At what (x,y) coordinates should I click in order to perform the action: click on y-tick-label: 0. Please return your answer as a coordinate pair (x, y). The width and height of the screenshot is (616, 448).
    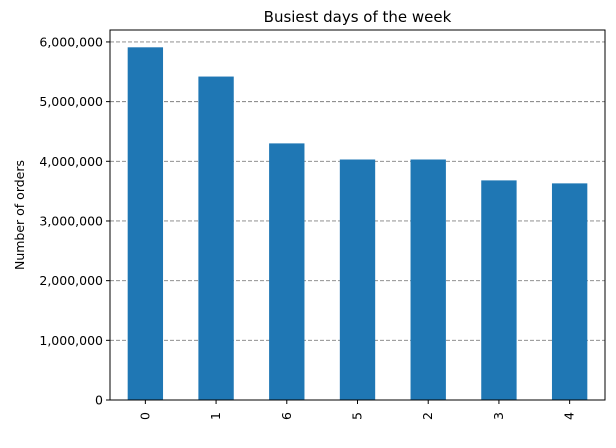
    Looking at the image, I should click on (99, 400).